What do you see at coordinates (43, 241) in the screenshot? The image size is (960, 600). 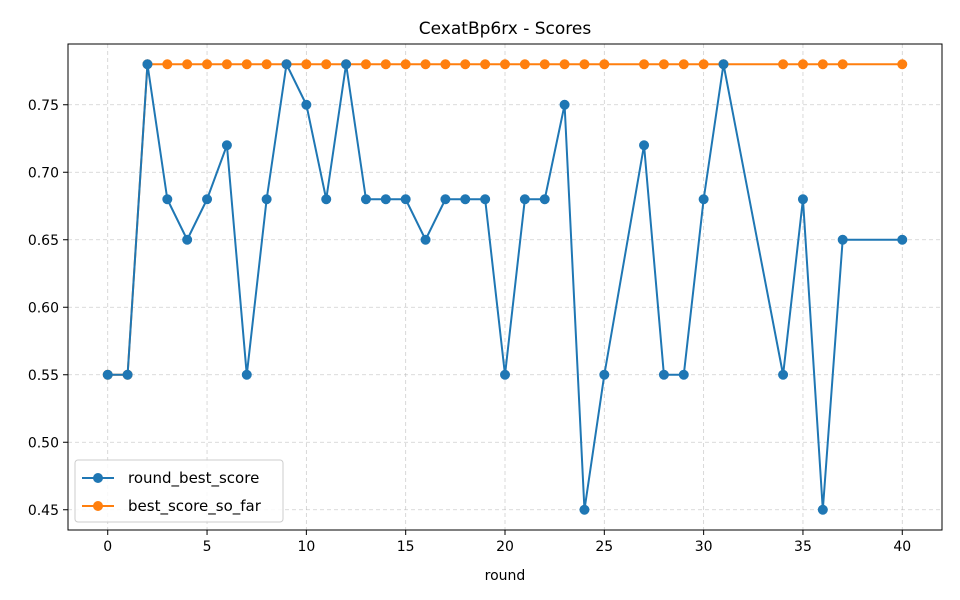 I see `y-tick-label: 0.65` at bounding box center [43, 241].